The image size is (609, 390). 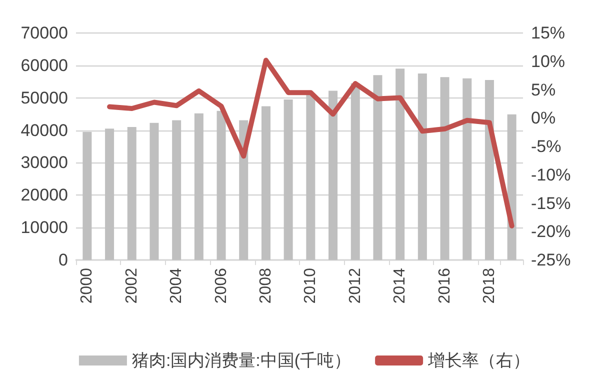 What do you see at coordinates (44, 195) in the screenshot?
I see `y-tick-label: 20000` at bounding box center [44, 195].